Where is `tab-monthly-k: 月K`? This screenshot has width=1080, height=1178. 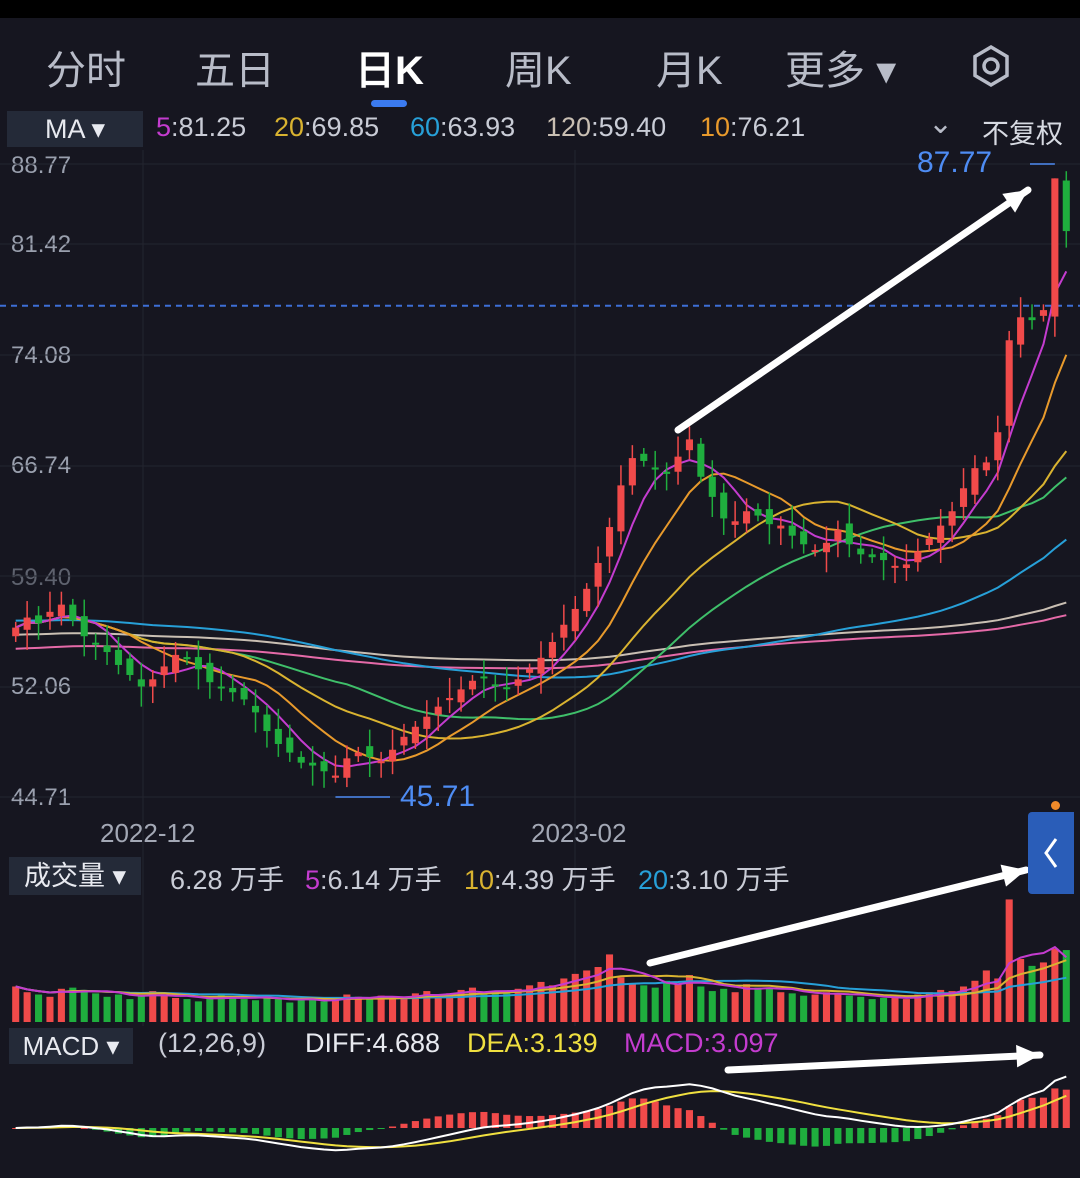 tab-monthly-k: 月K is located at coordinates (689, 71).